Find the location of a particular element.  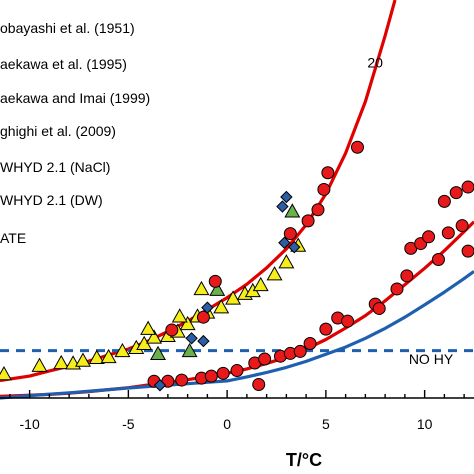

x-tick-label: -10 is located at coordinates (30, 424).